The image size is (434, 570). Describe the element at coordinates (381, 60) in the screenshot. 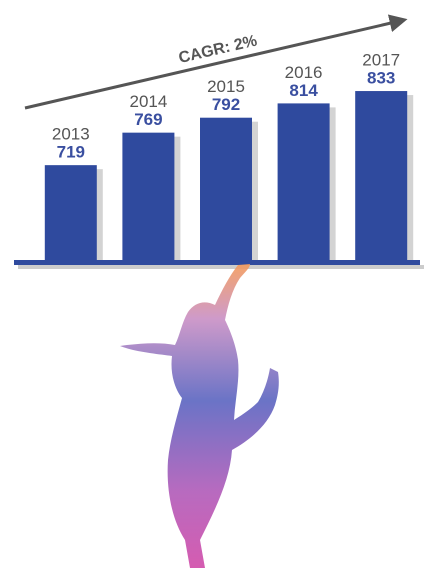

I see `category-label: 2017` at that location.